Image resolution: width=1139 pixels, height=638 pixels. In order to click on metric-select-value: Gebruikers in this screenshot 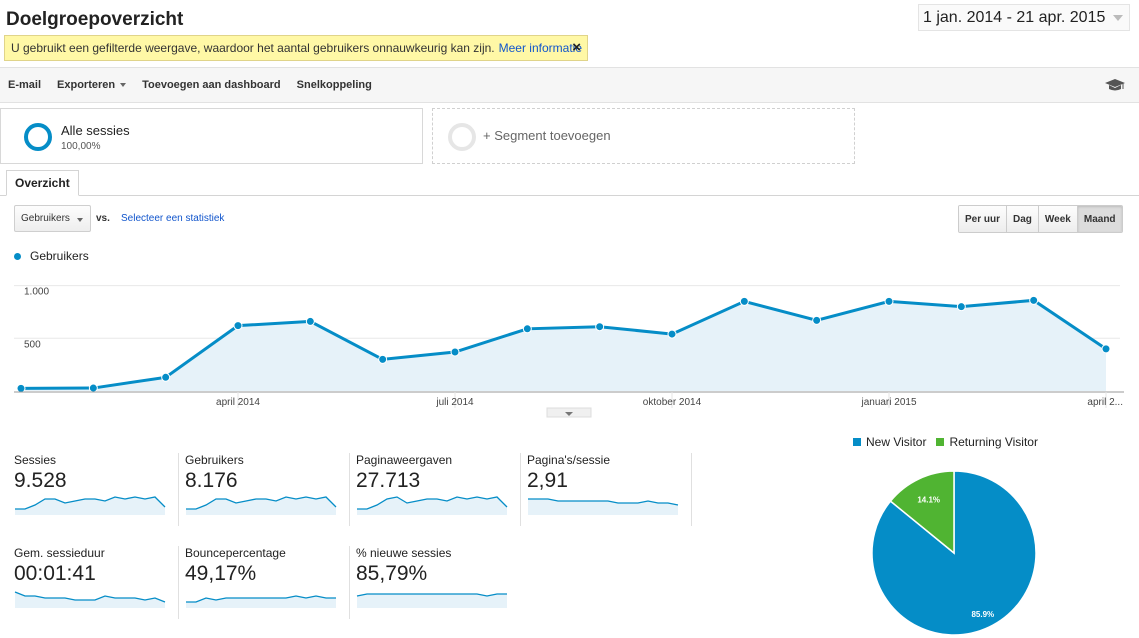, I will do `click(45, 218)`.